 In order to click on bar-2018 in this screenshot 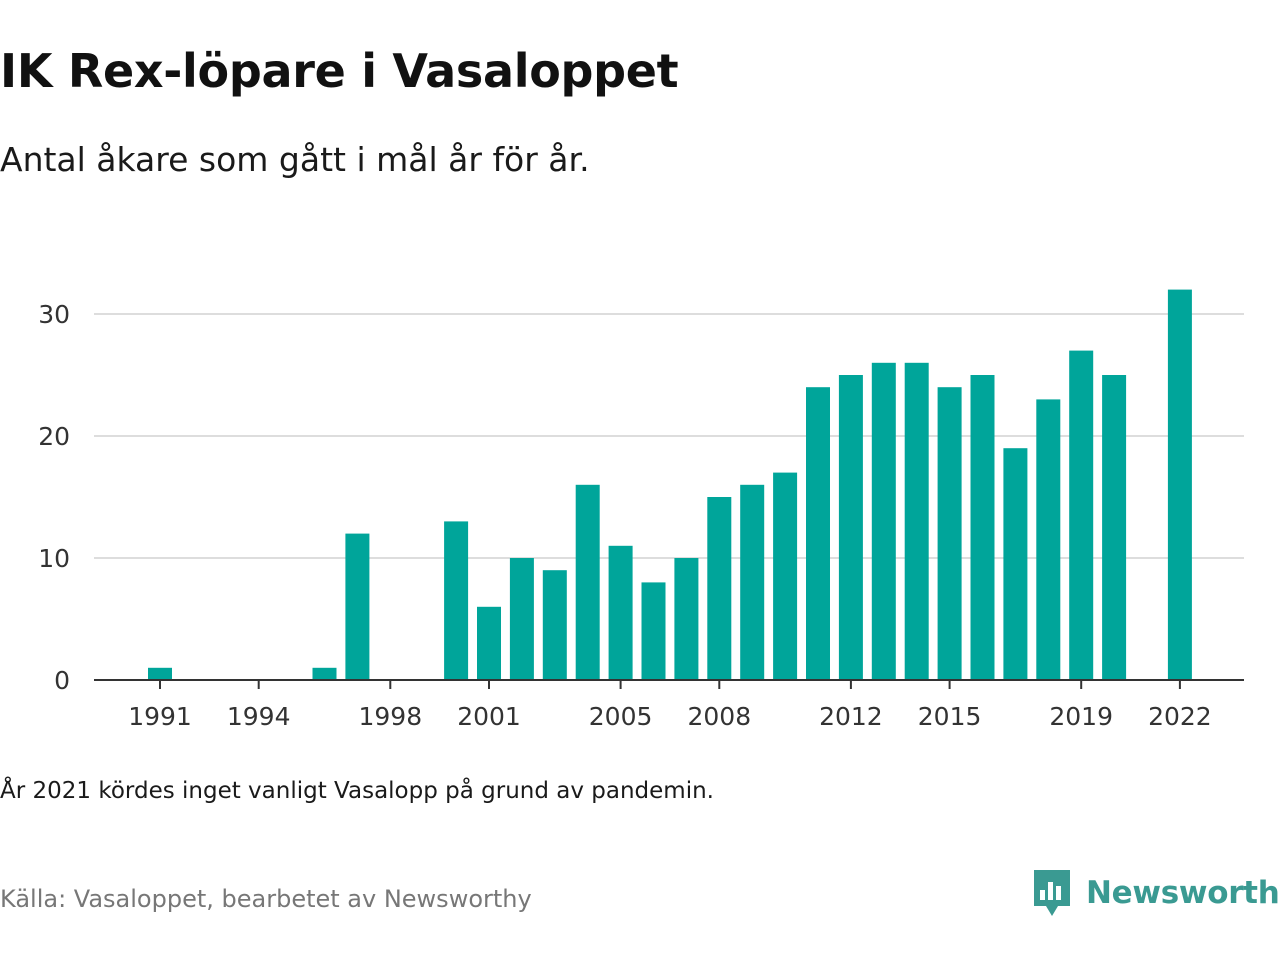, I will do `click(1048, 539)`.